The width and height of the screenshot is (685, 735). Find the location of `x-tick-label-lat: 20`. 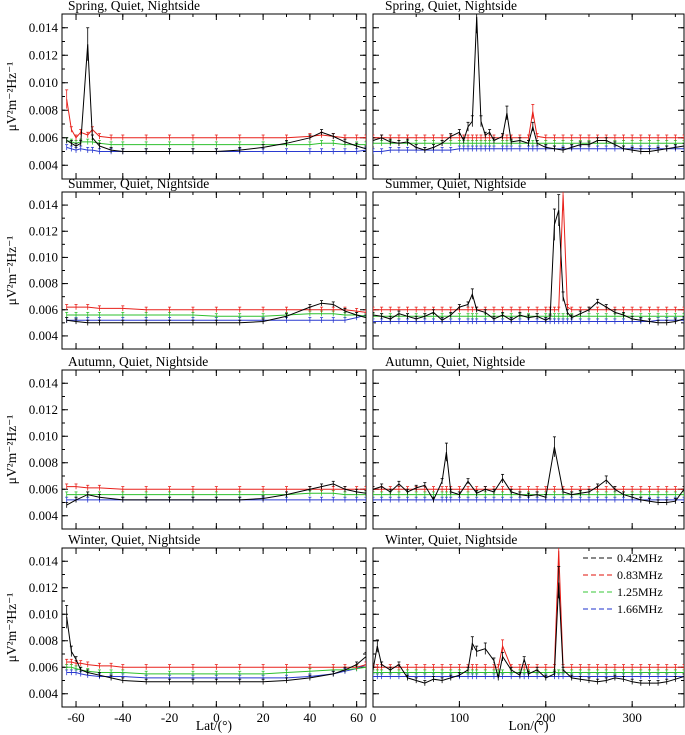

x-tick-label-lat: 20 is located at coordinates (263, 717).